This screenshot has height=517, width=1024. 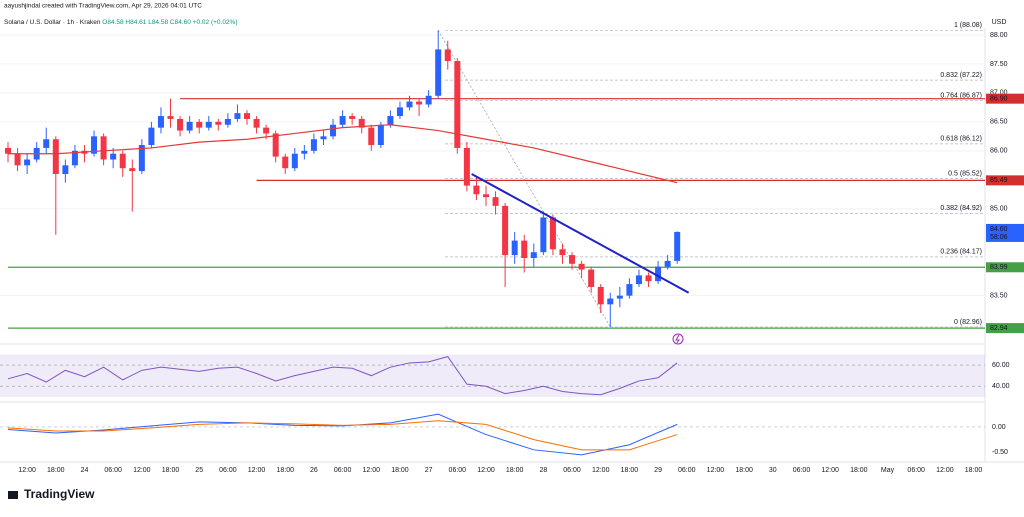 I want to click on x-tick-label: 30, so click(x=773, y=470).